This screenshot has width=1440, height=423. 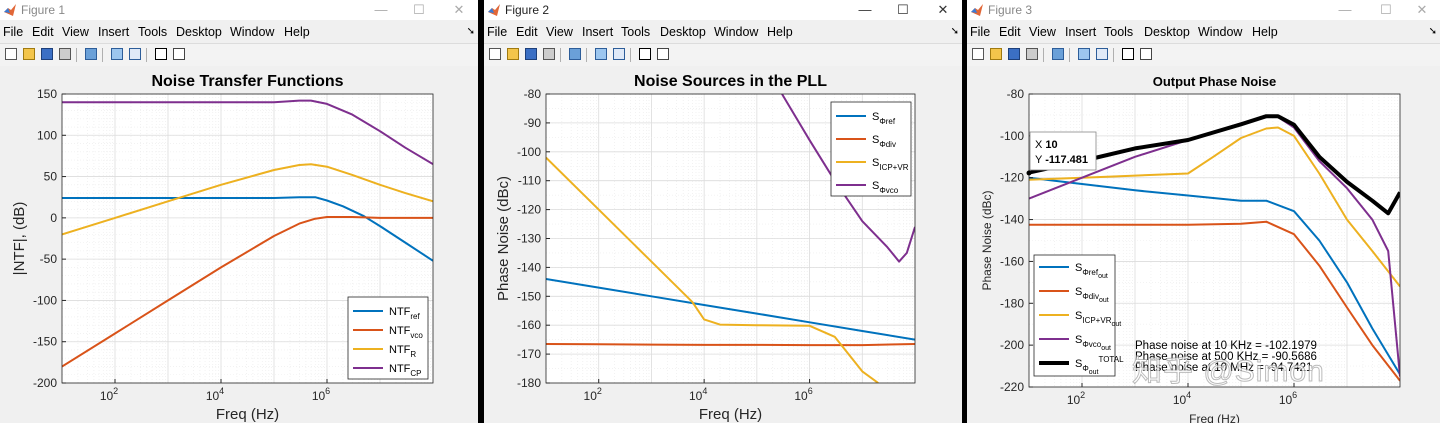 What do you see at coordinates (1093, 343) in the screenshot?
I see `legend-label: SΦvcoout` at bounding box center [1093, 343].